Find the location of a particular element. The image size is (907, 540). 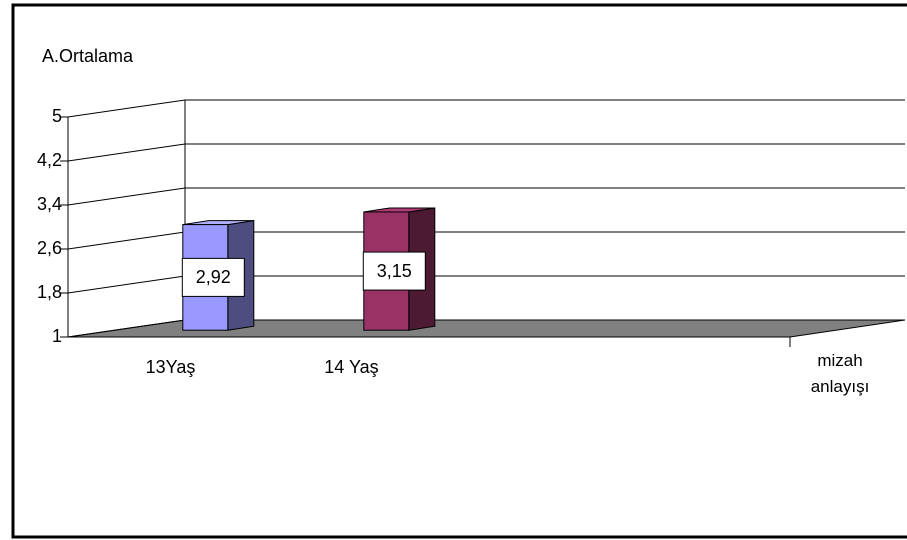

y-tick-label: 1 is located at coordinates (57, 336).